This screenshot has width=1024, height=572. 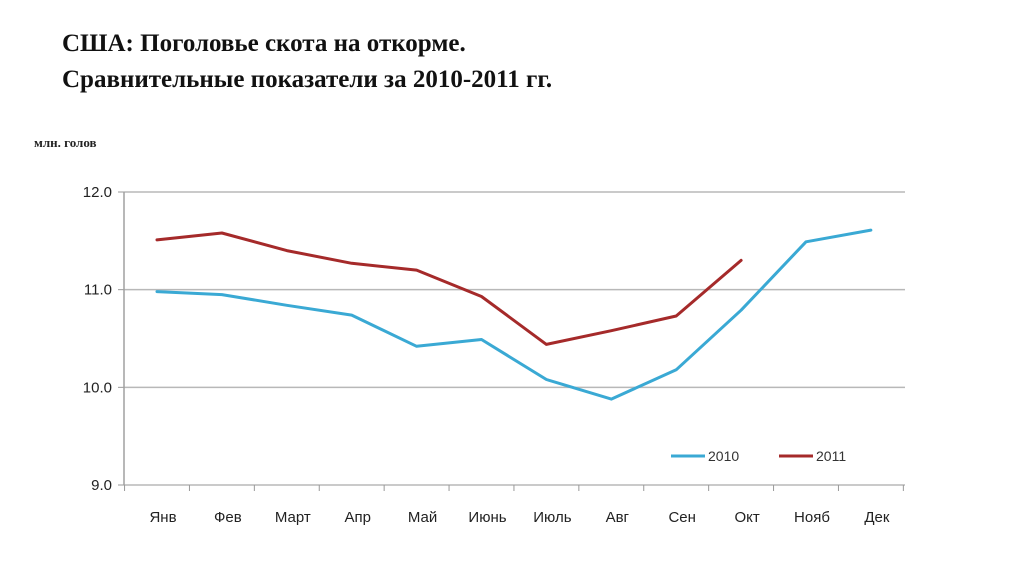 What do you see at coordinates (449, 288) in the screenshot?
I see `series-line-2011` at bounding box center [449, 288].